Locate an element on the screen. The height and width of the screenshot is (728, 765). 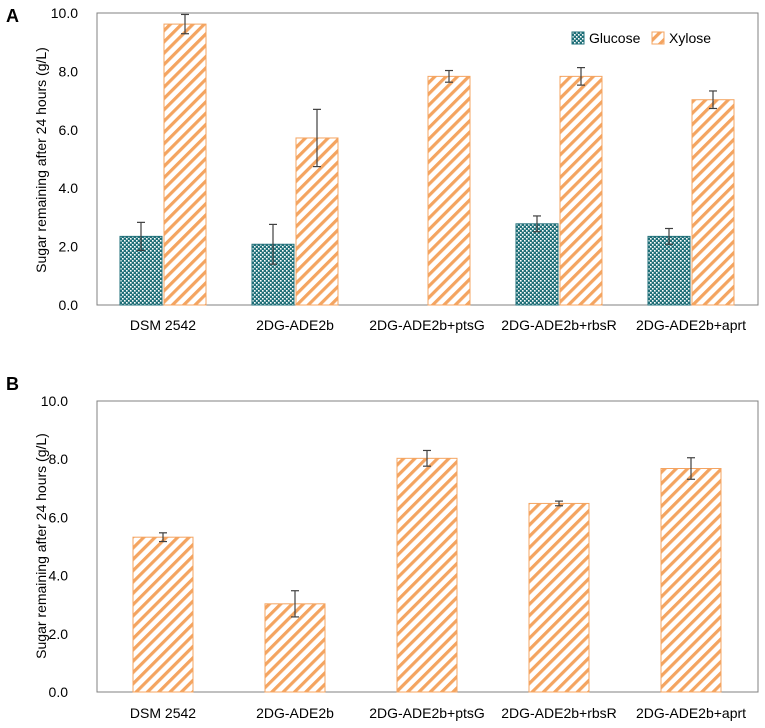
panel-b-y-tick-label: 8.0 is located at coordinates (59, 459).